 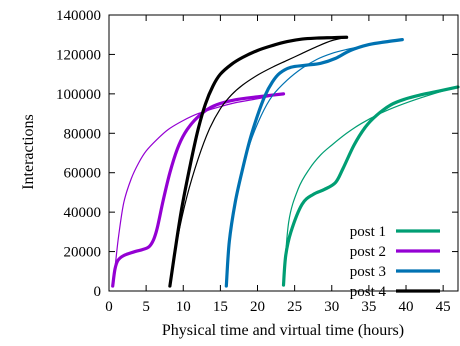 What do you see at coordinates (257, 307) in the screenshot?
I see `x-tick-label: 20` at bounding box center [257, 307].